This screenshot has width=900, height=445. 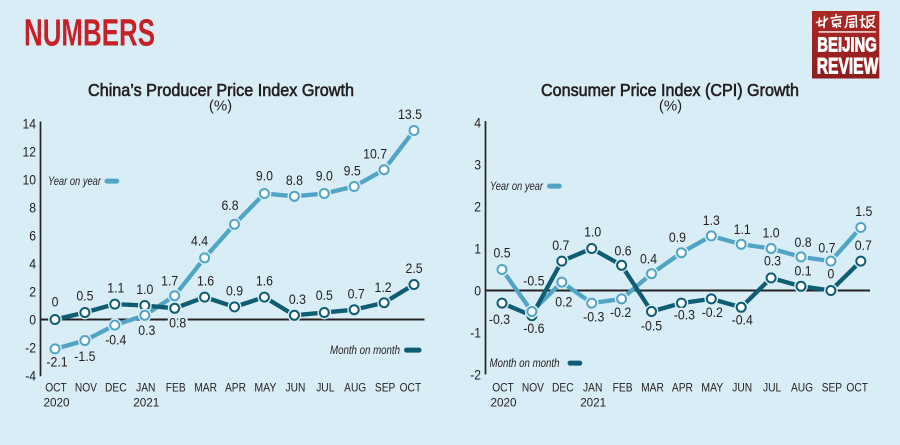 What do you see at coordinates (325, 388) in the screenshot?
I see `svg-text: JUL` at bounding box center [325, 388].